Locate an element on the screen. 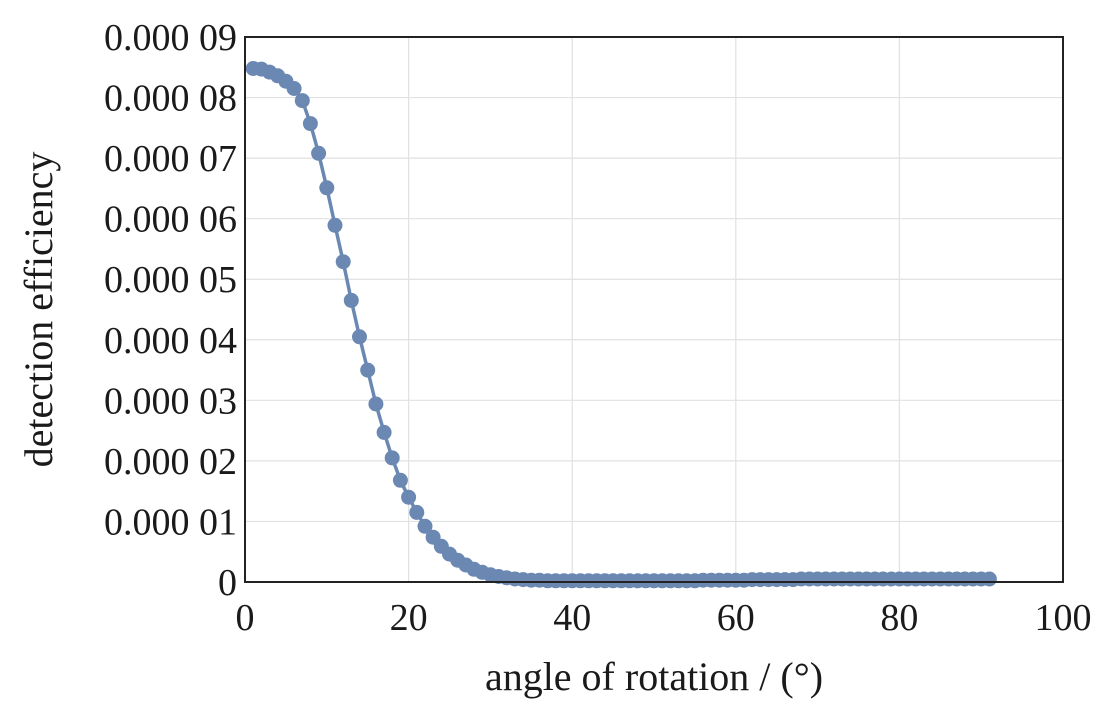  y-tick-label: 0.000 06 is located at coordinates (170, 220).